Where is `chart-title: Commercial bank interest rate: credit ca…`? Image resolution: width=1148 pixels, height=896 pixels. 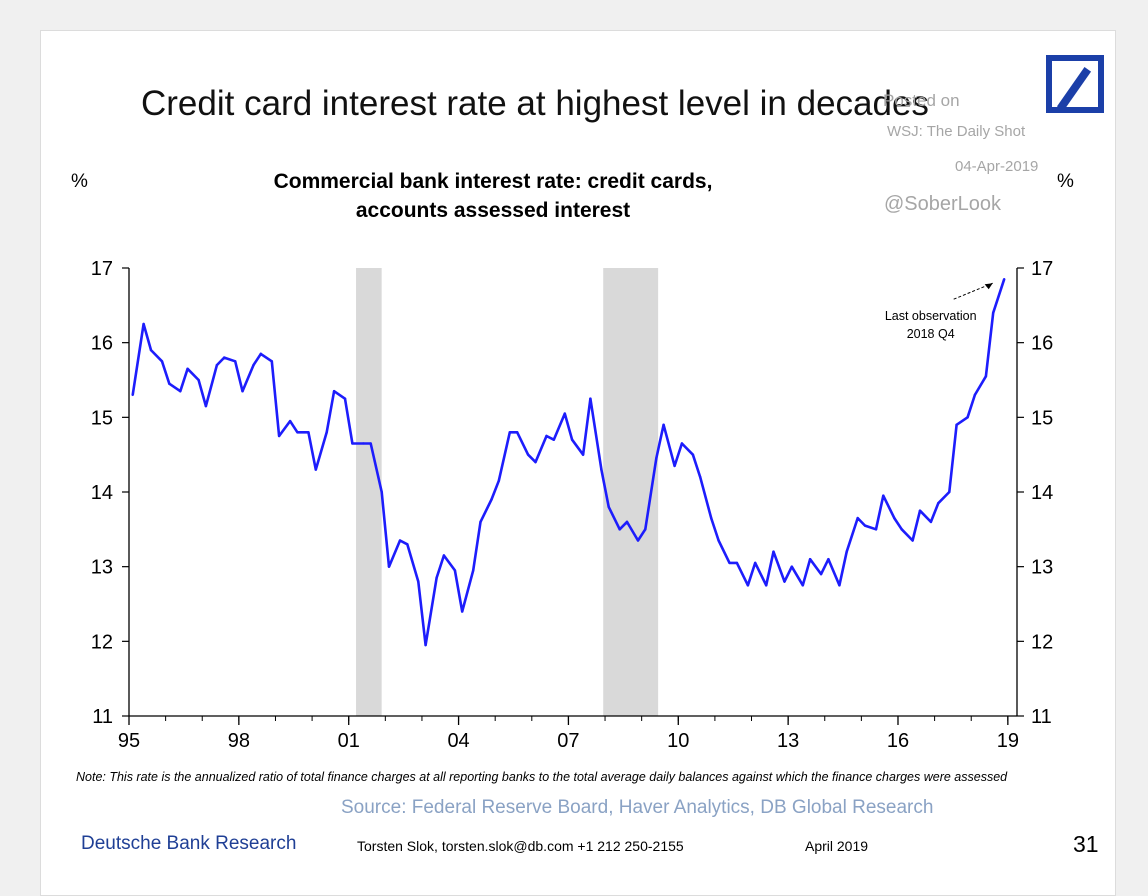
chart-title: Commercial bank interest rate: credit ca… is located at coordinates (493, 196).